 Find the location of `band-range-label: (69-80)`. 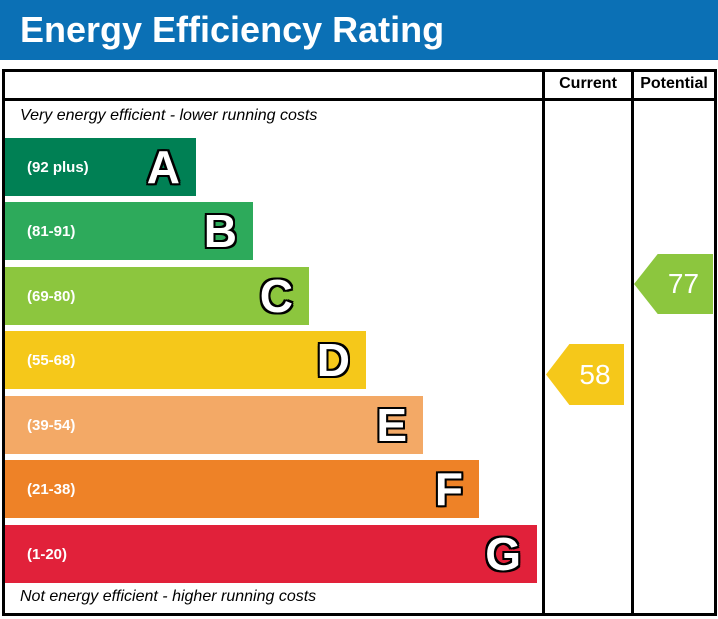

band-range-label: (69-80) is located at coordinates (51, 296).